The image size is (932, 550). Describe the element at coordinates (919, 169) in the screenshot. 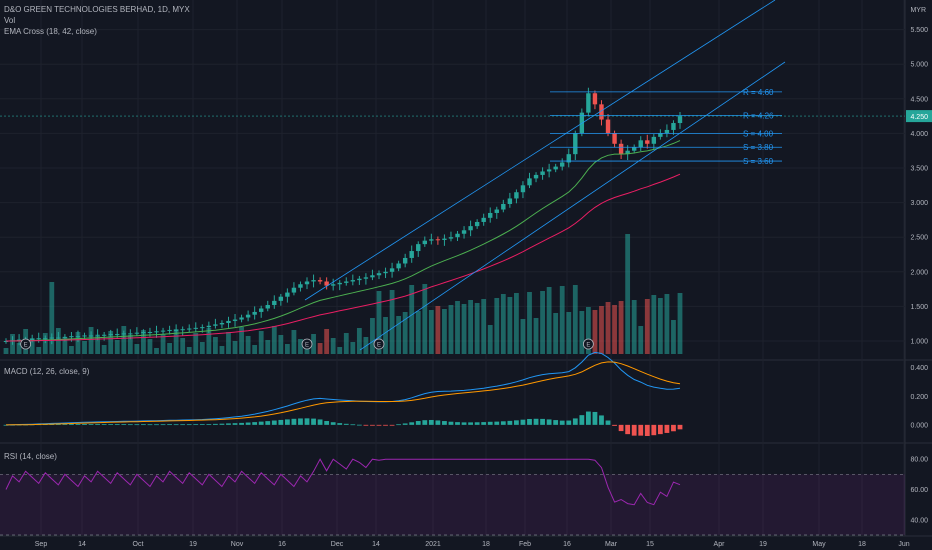

I see `y-tick-label: 3.500` at that location.